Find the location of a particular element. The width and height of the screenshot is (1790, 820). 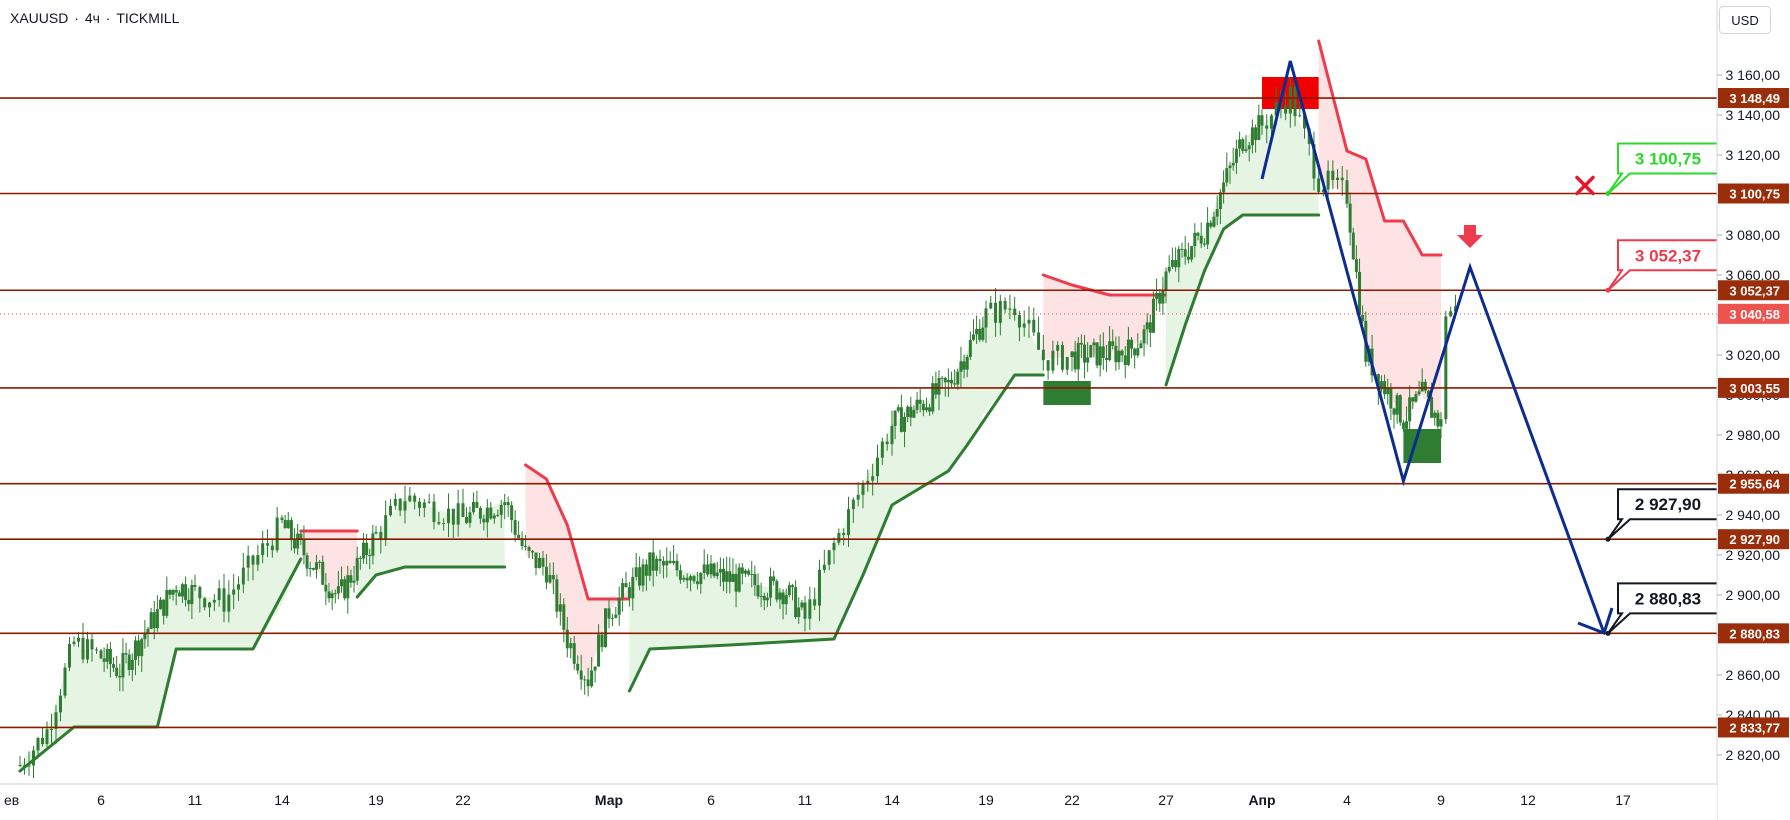

level-price-label: 3 100,75 is located at coordinates (1754, 194).